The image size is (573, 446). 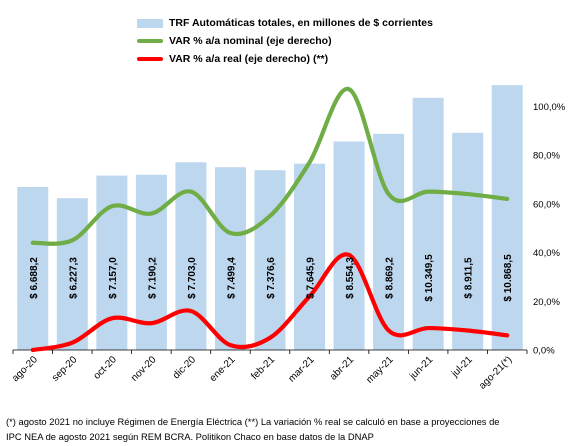 I want to click on bar-value-label: $ 8.911,5, so click(x=469, y=278).